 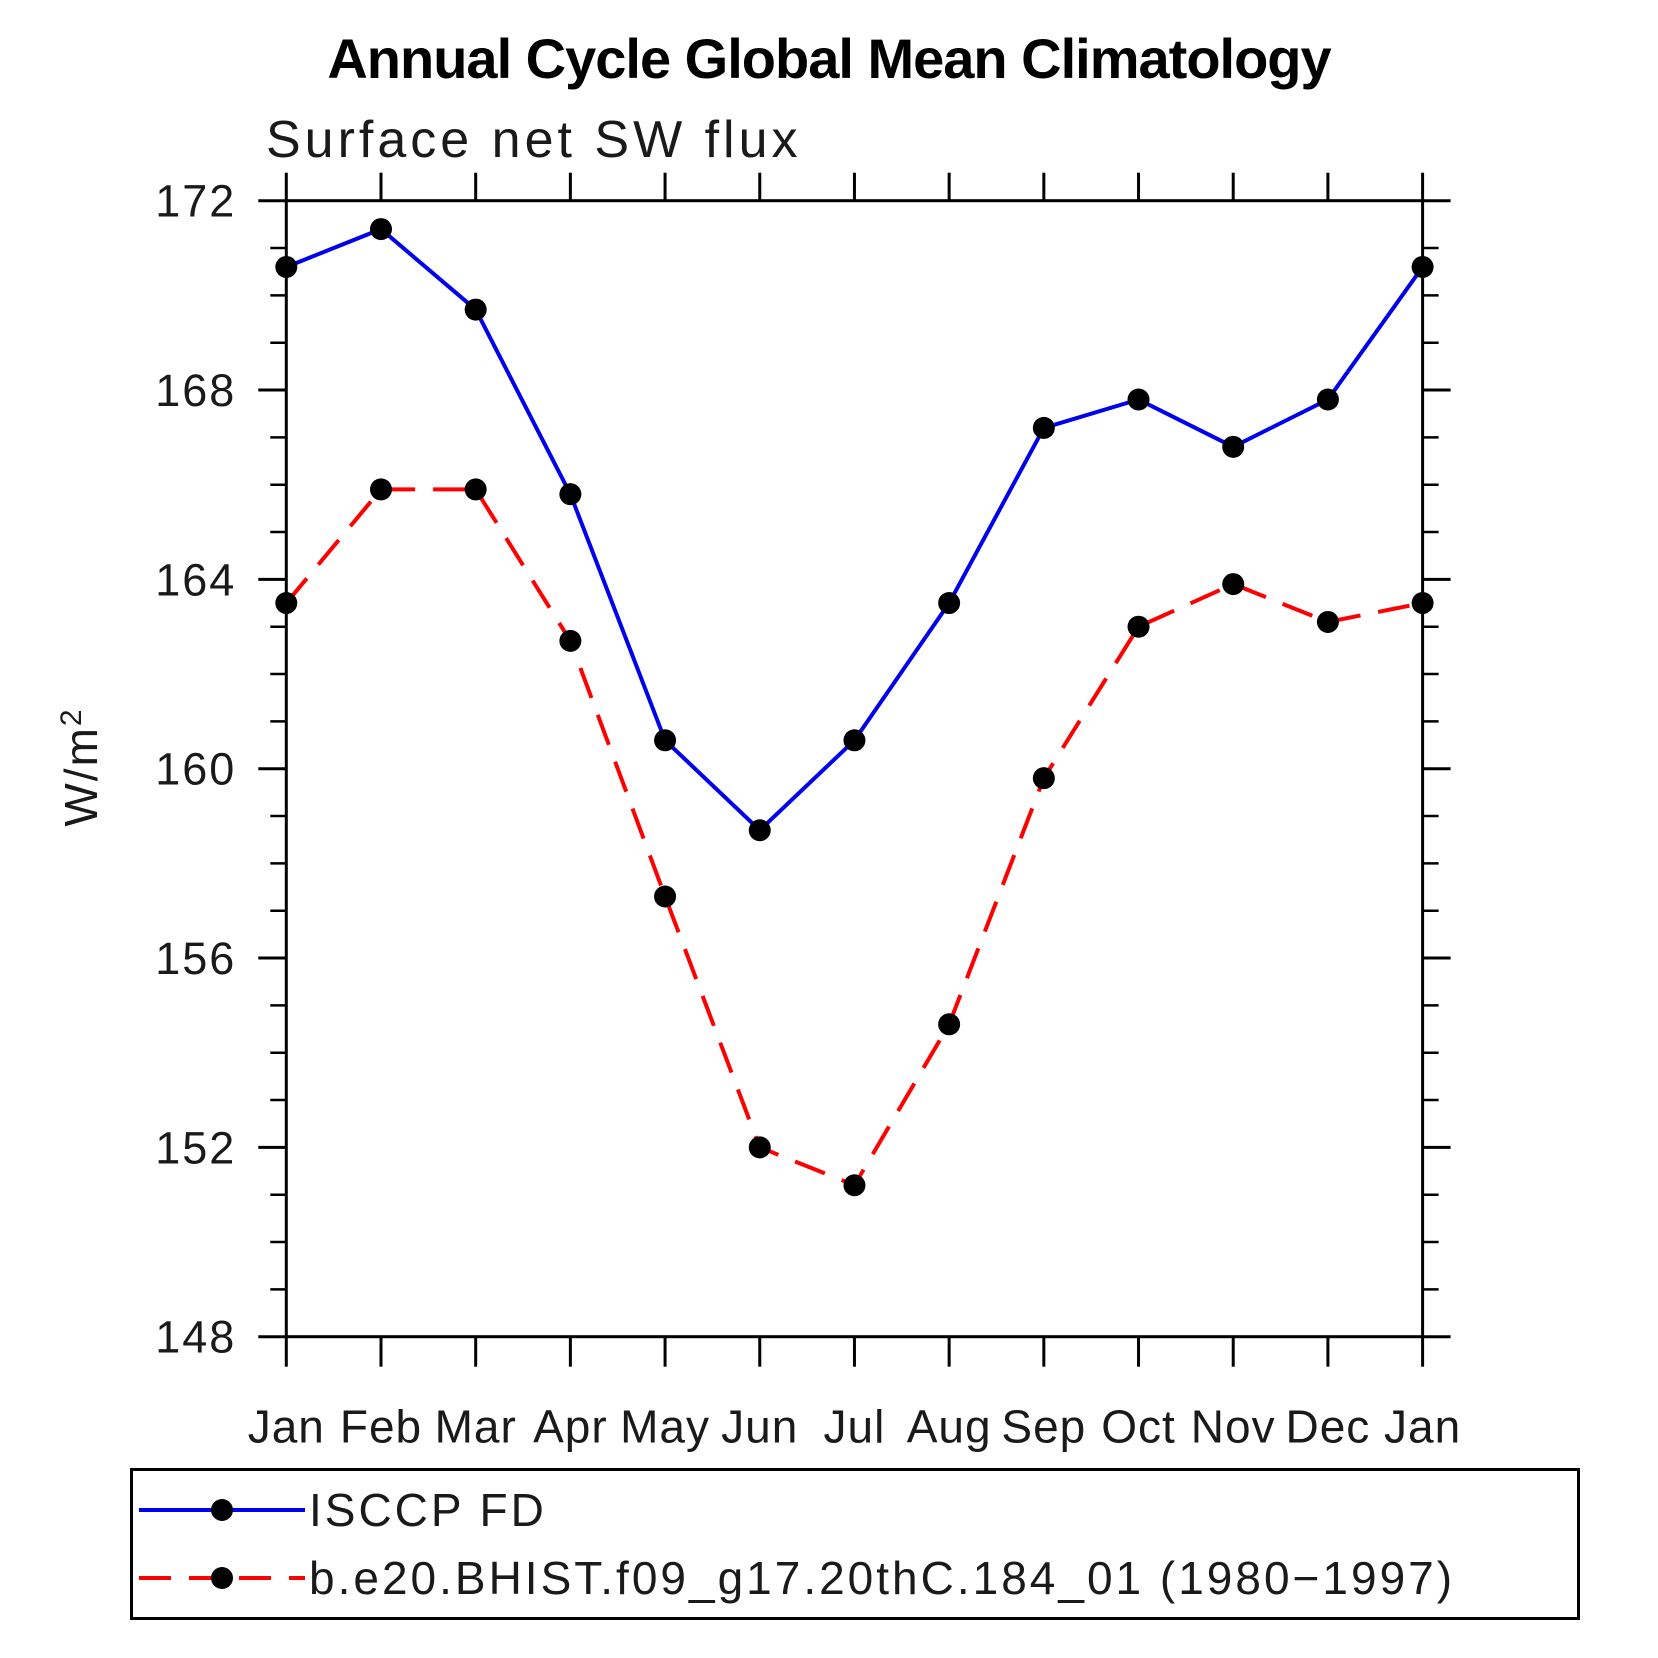 I want to click on y-tick-label: 148, so click(x=195, y=1337).